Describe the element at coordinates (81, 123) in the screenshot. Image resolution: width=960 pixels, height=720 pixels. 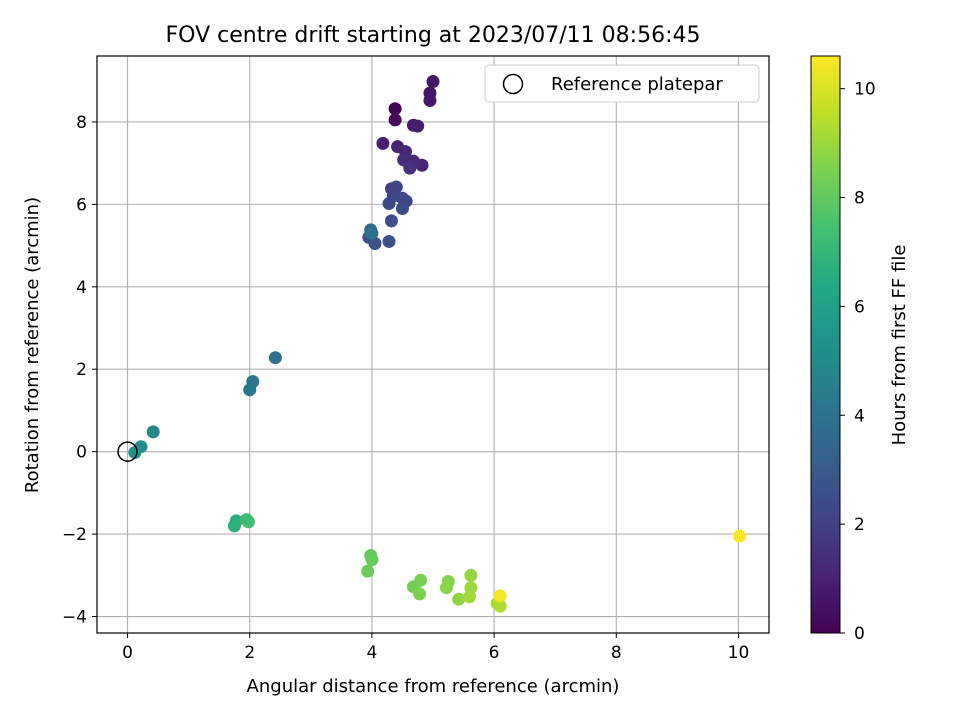
I see `y-tick-label: 8` at that location.